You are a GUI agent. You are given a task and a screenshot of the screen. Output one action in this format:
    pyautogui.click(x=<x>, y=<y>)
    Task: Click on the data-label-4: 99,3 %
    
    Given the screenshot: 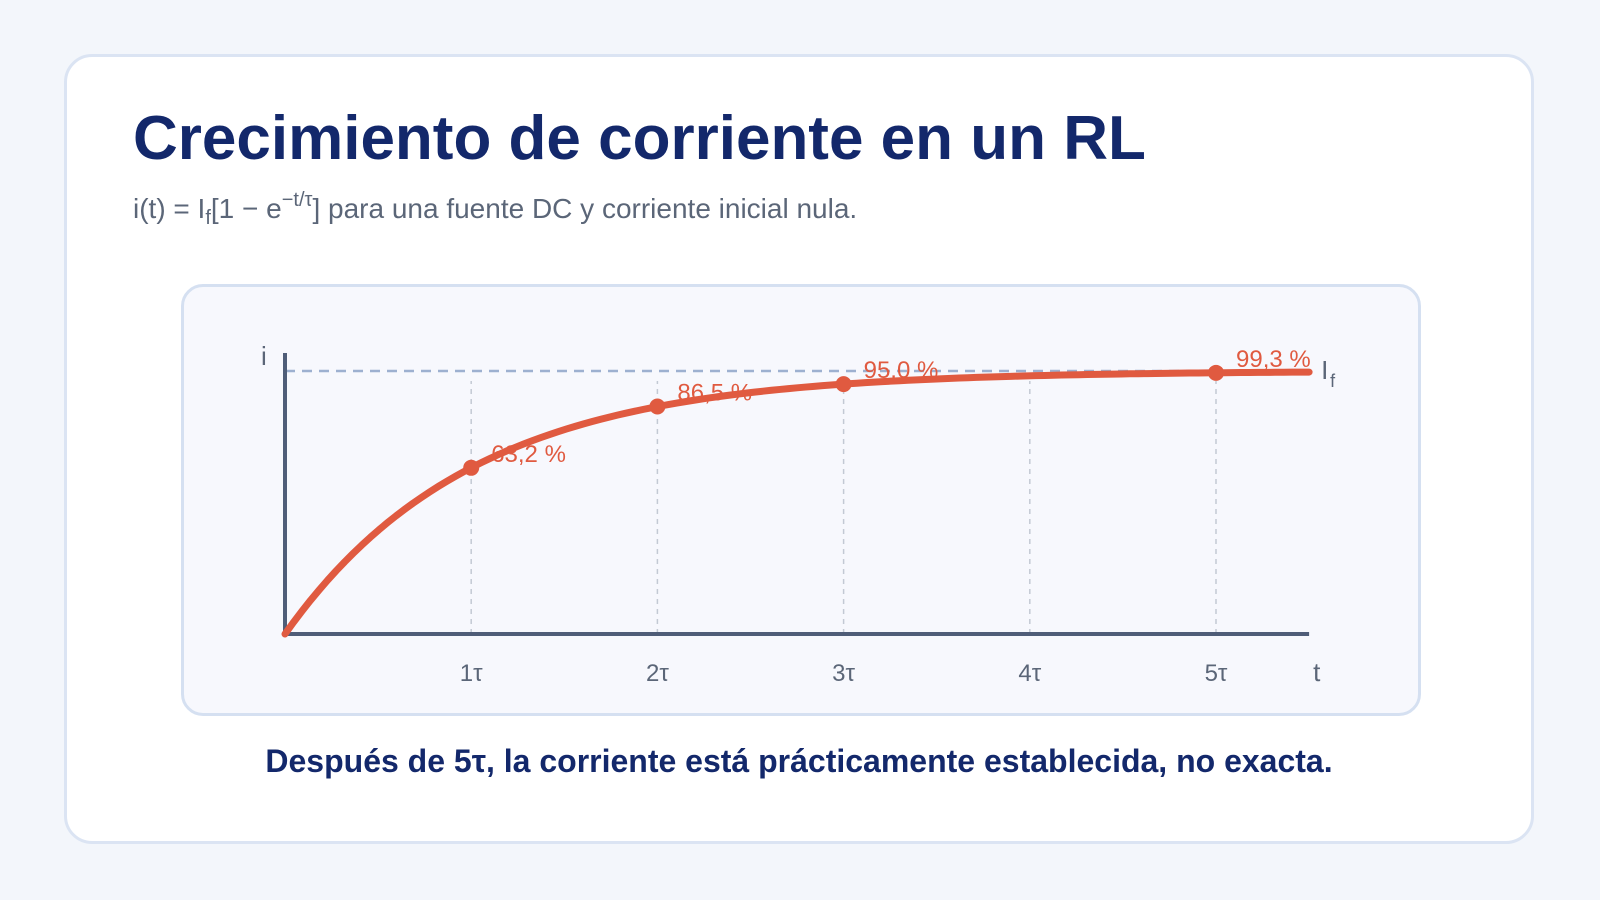 What is the action you would take?
    pyautogui.click(x=1273, y=359)
    